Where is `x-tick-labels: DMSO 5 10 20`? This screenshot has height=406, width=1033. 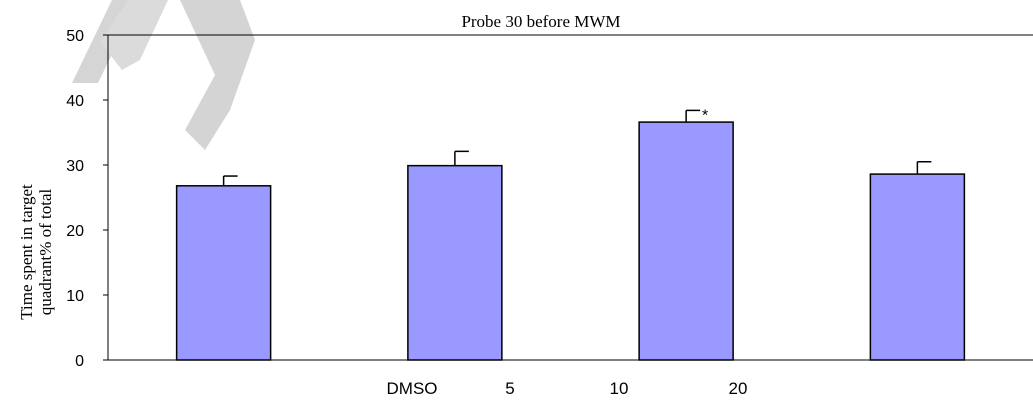 x-tick-labels: DMSO 5 10 20 is located at coordinates (567, 388).